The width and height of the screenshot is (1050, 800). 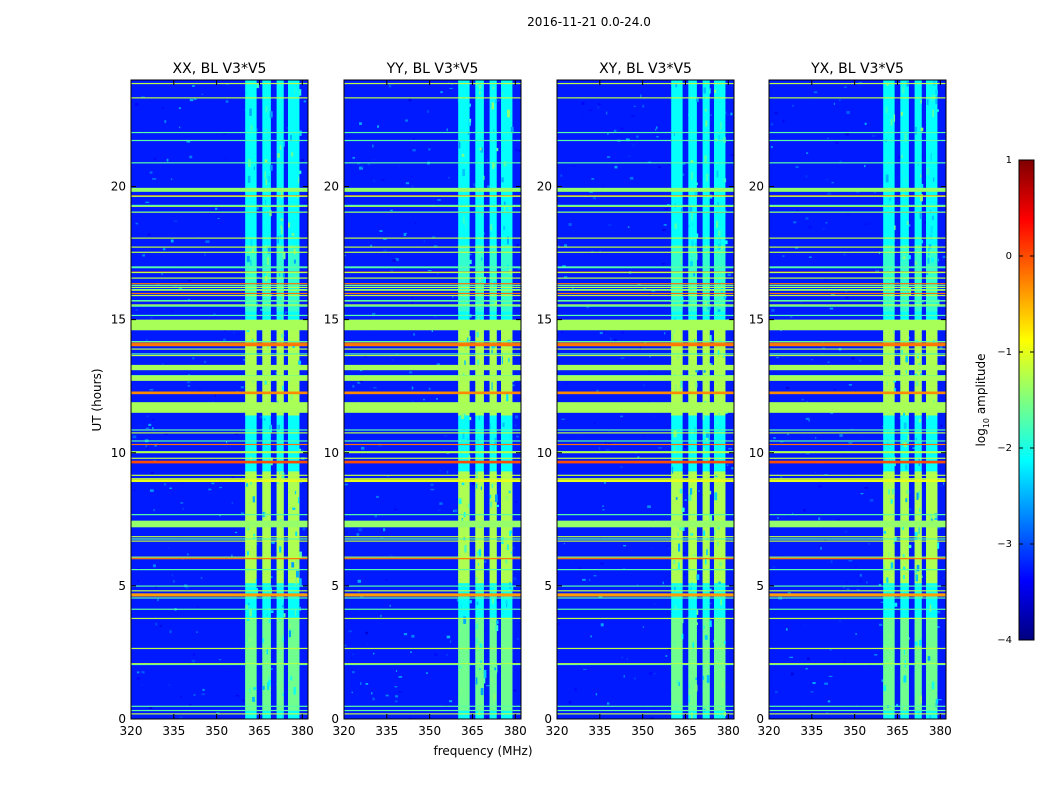 I want to click on x-tick-label: 320, so click(x=344, y=731).